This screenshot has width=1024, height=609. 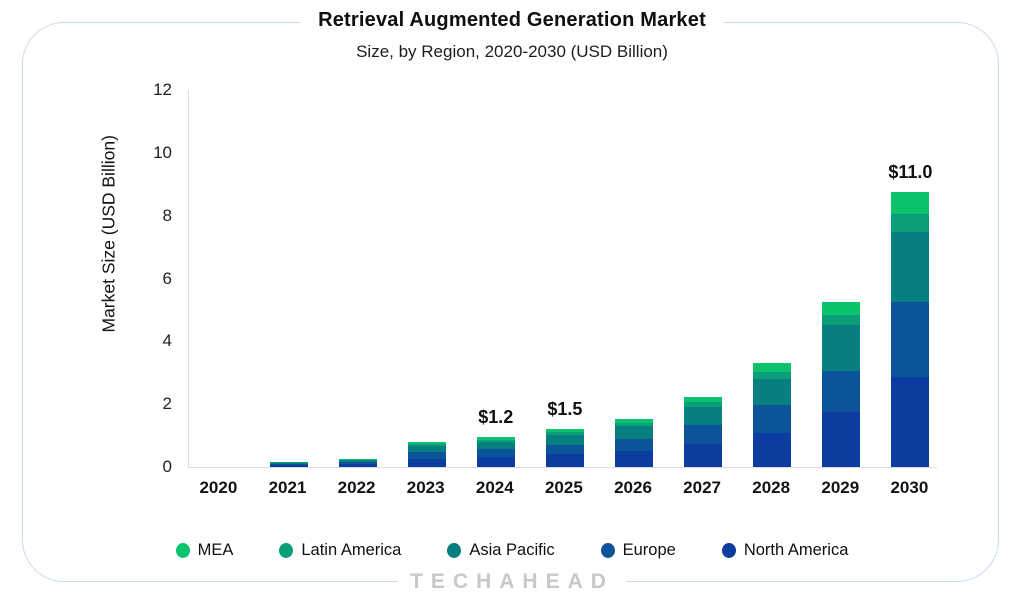 I want to click on legend-label-mea: MEA, so click(x=215, y=549).